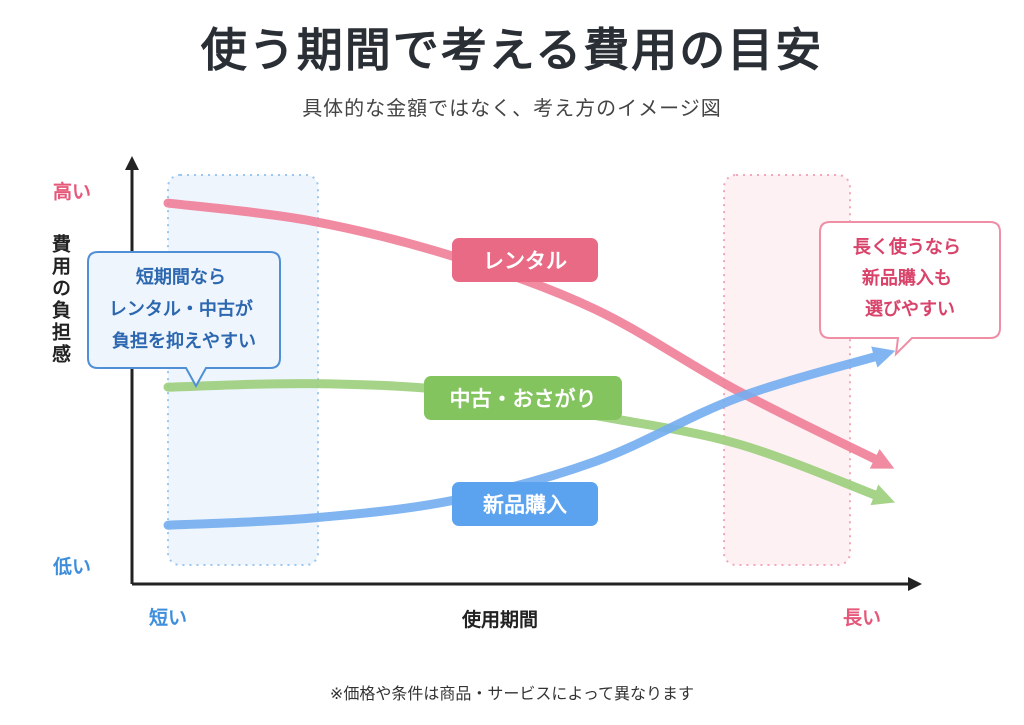 The width and height of the screenshot is (1024, 725). I want to click on series-label-rental: レンタル, so click(525, 260).